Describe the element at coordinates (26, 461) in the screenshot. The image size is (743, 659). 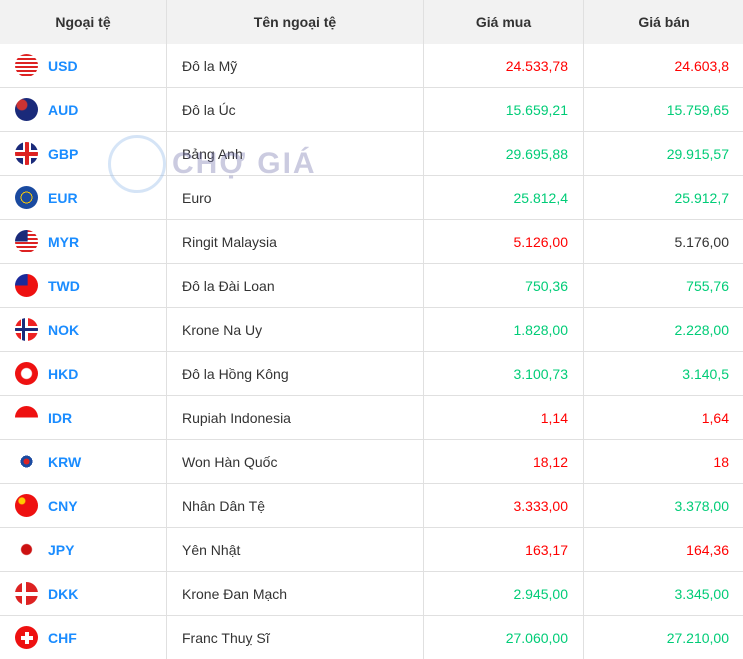
I see `kr-flag-icon` at that location.